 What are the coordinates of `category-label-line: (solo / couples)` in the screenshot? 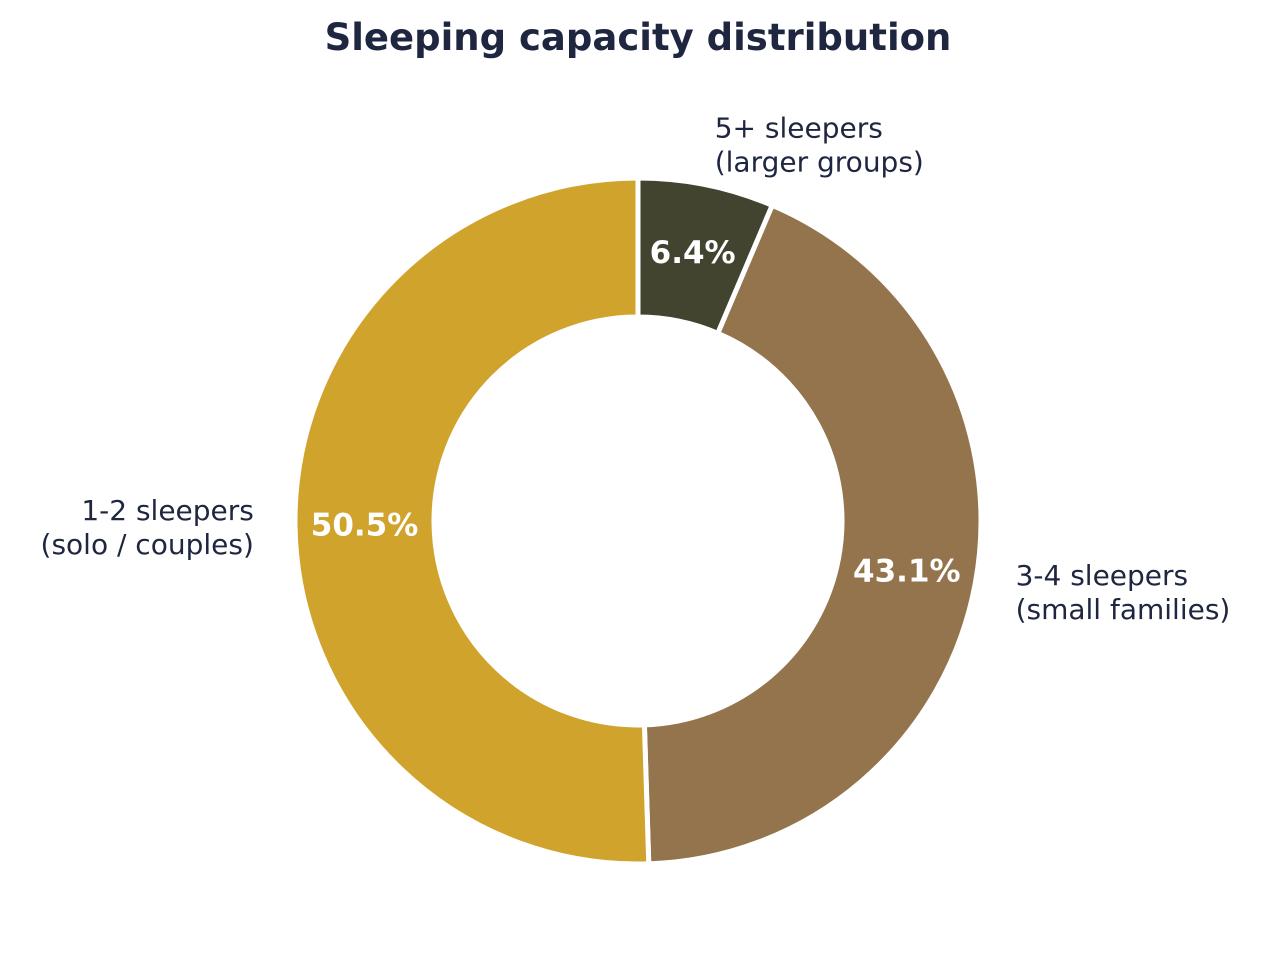 It's located at (147, 544).